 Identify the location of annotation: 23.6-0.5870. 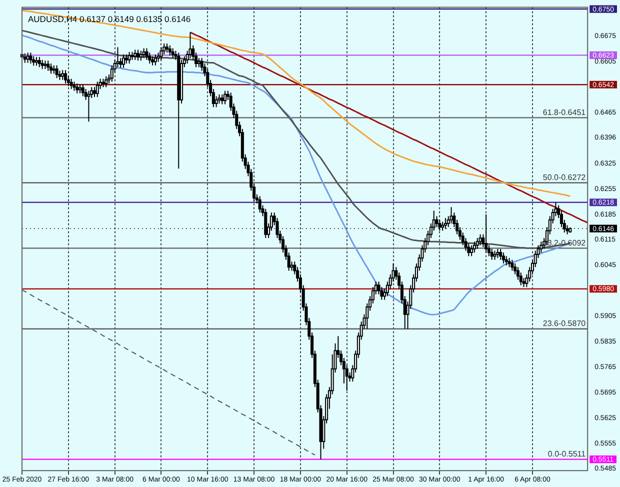
(564, 323).